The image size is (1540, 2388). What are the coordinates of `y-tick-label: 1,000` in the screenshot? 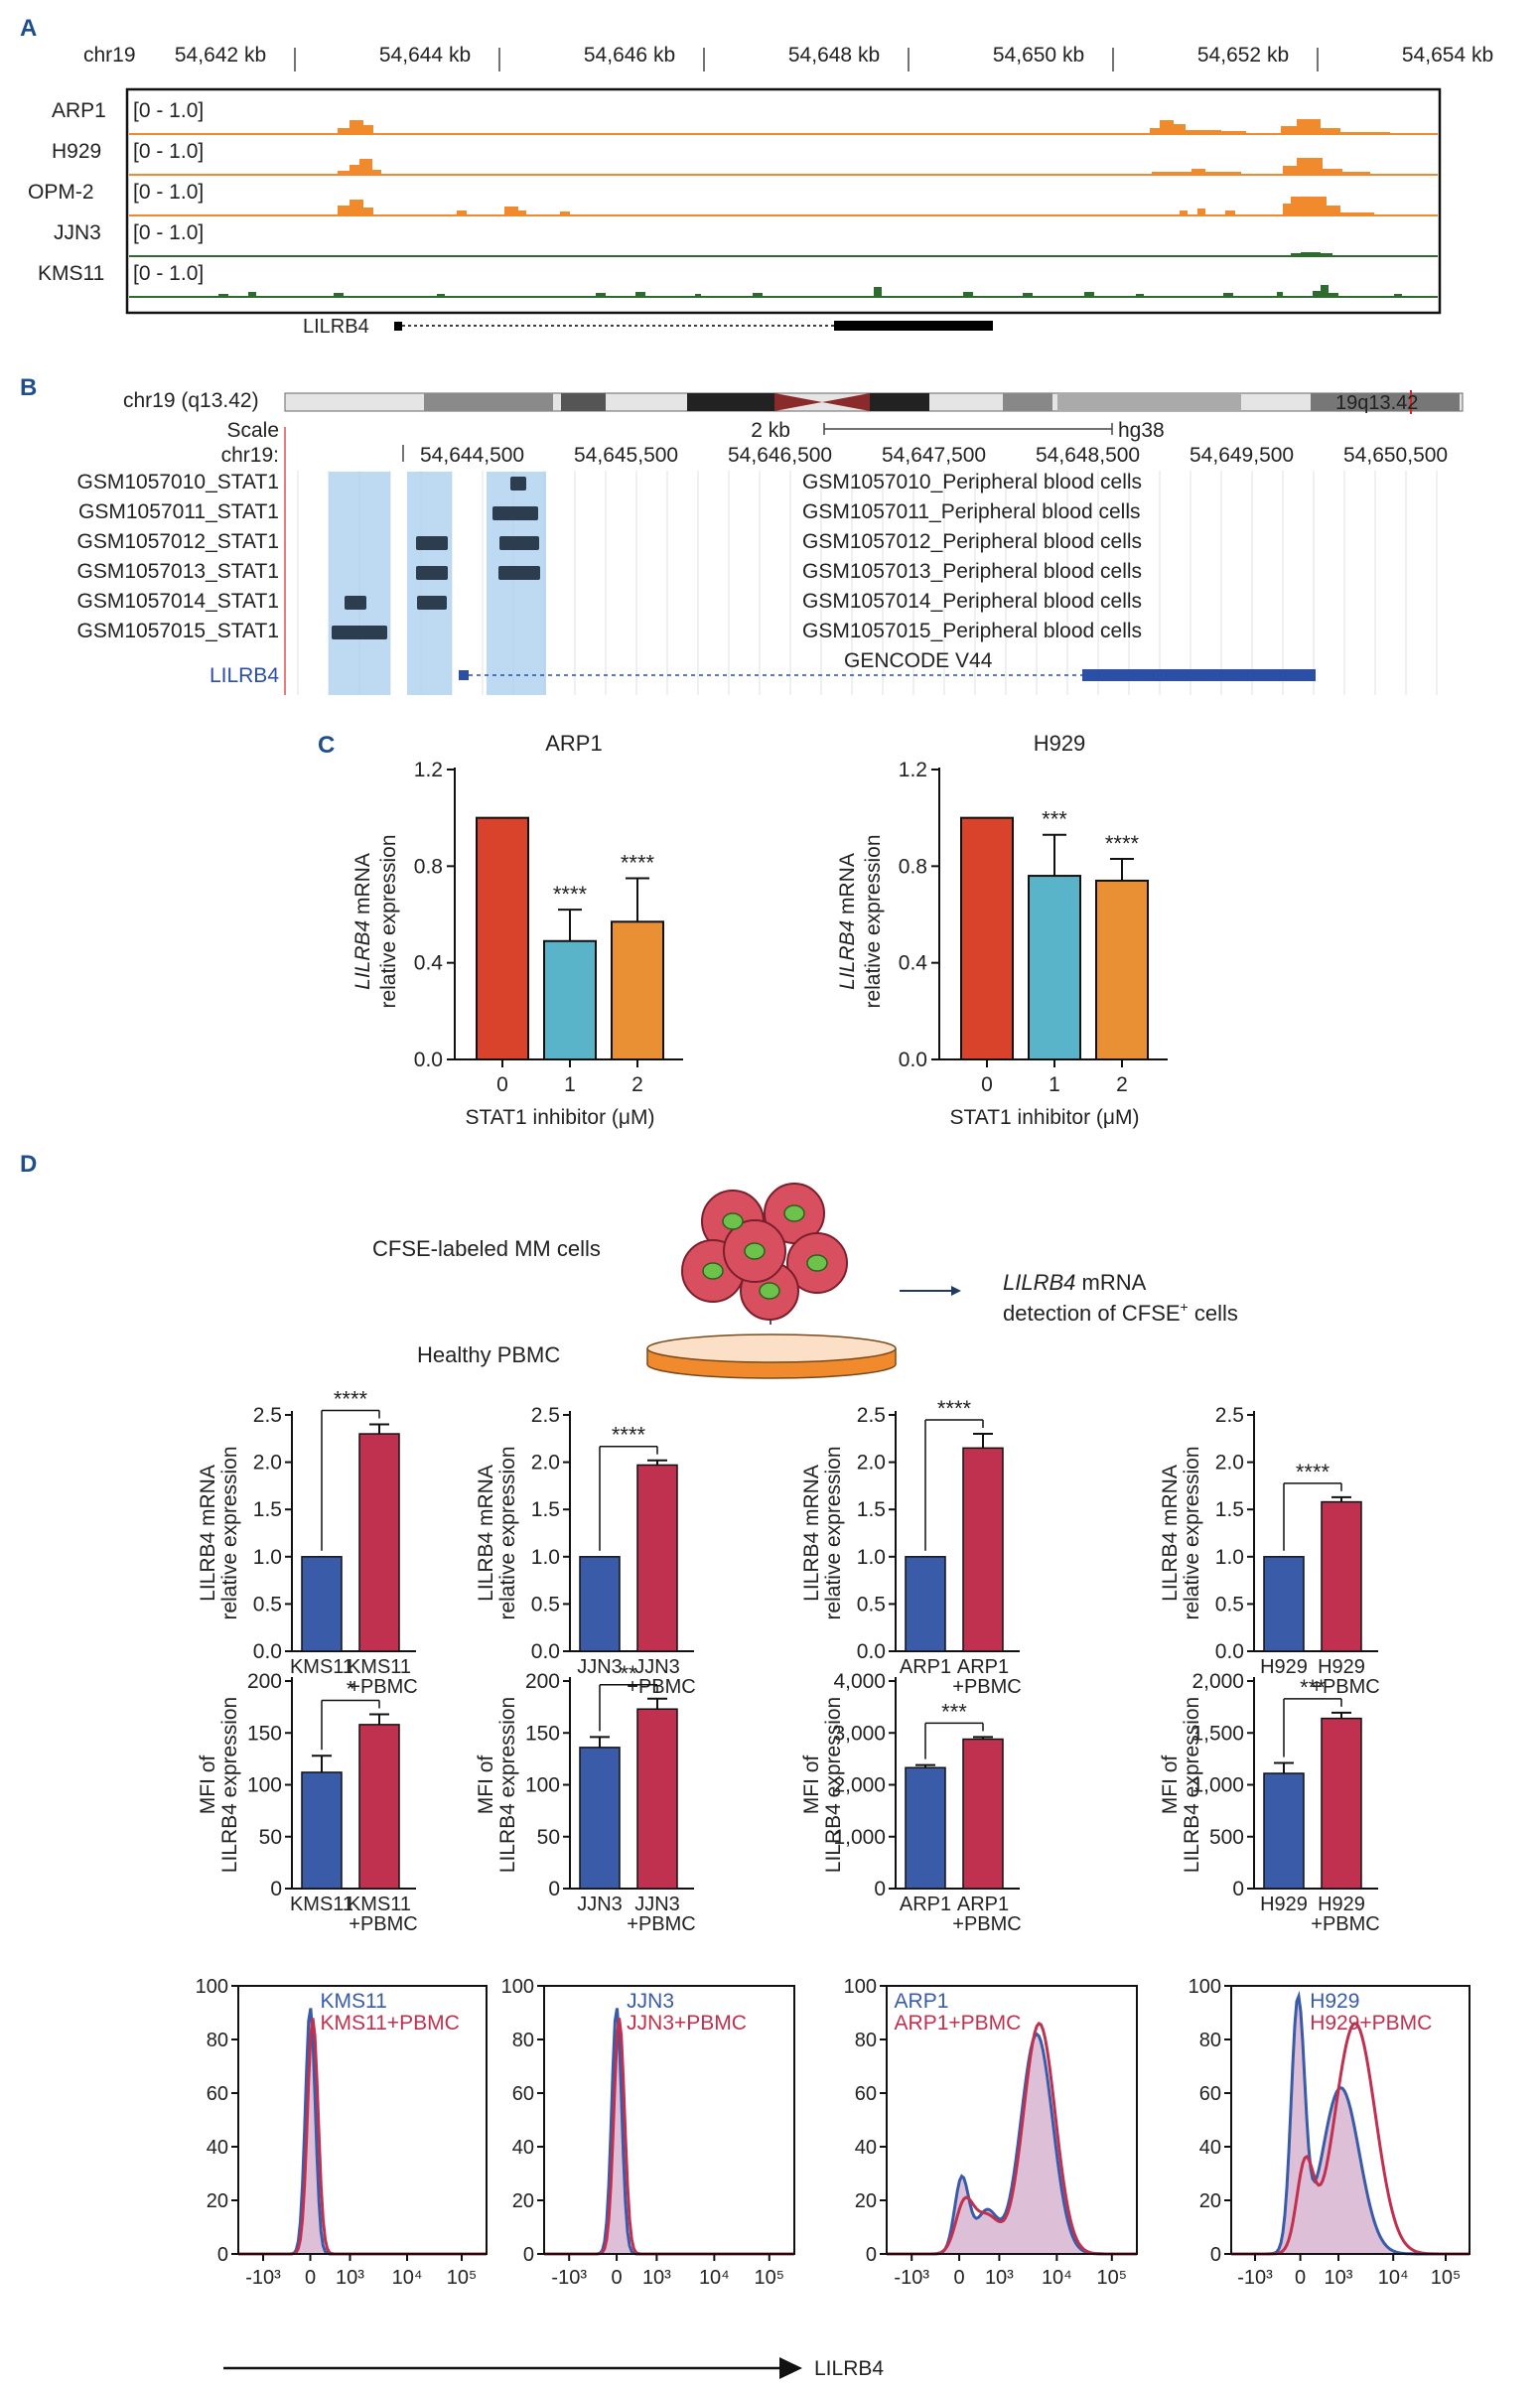 It's located at (1217, 1786).